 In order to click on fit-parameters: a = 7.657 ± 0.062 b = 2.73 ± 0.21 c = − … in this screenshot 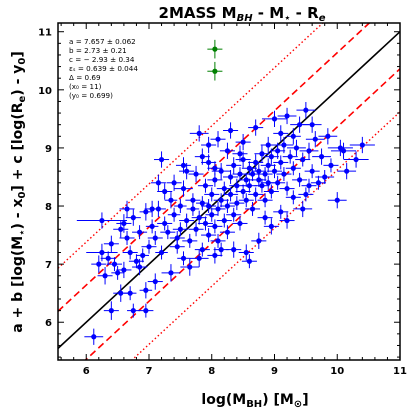, I will do `click(103, 68)`.